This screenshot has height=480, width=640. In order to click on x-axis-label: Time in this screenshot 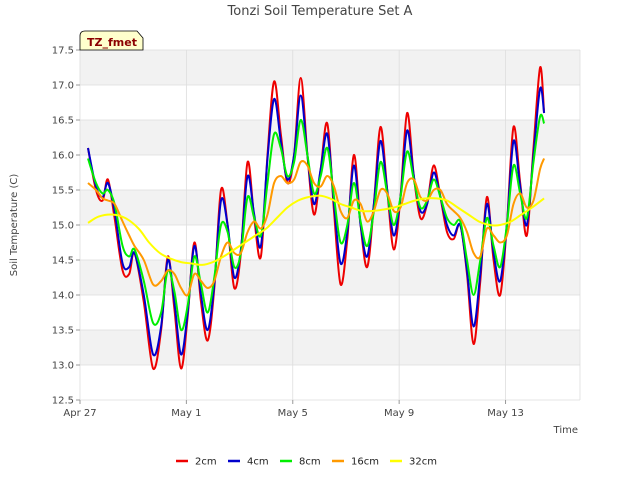, I will do `click(565, 430)`.